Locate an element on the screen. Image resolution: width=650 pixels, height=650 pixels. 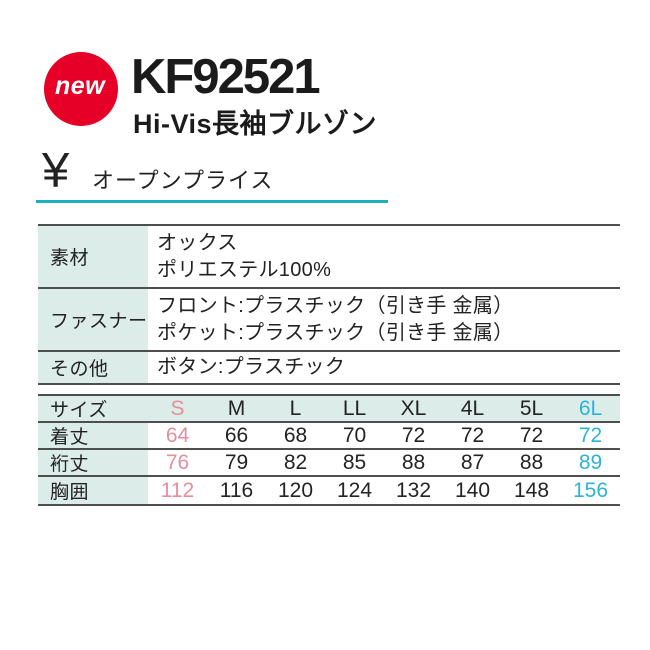
size-row-label: 胸囲 is located at coordinates (93, 490).